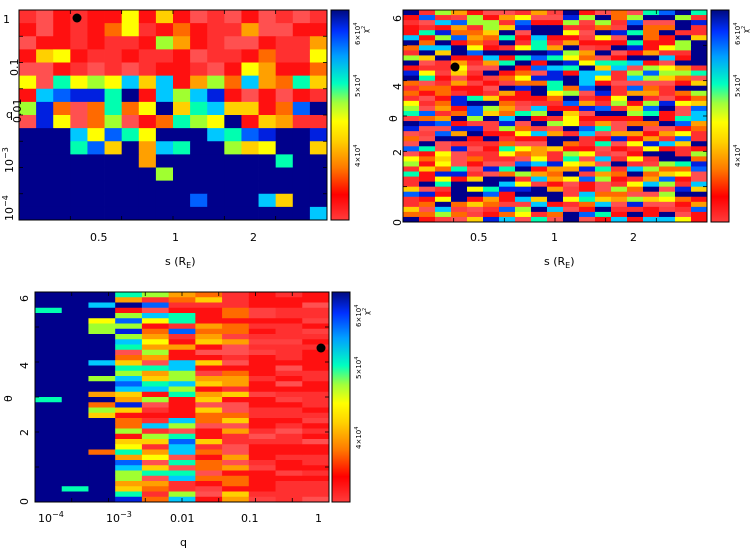 The image size is (754, 548). I want to click on colorbar-tick-label: 4×104, so click(358, 438).